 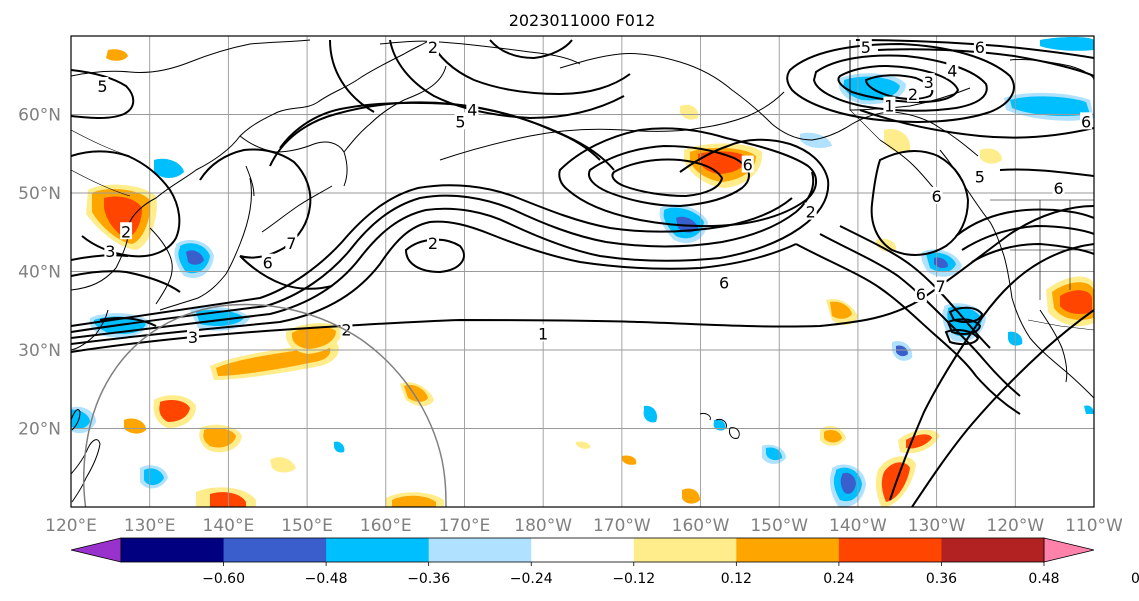 What do you see at coordinates (1015, 526) in the screenshot?
I see `x-tick-label: 120°W` at bounding box center [1015, 526].